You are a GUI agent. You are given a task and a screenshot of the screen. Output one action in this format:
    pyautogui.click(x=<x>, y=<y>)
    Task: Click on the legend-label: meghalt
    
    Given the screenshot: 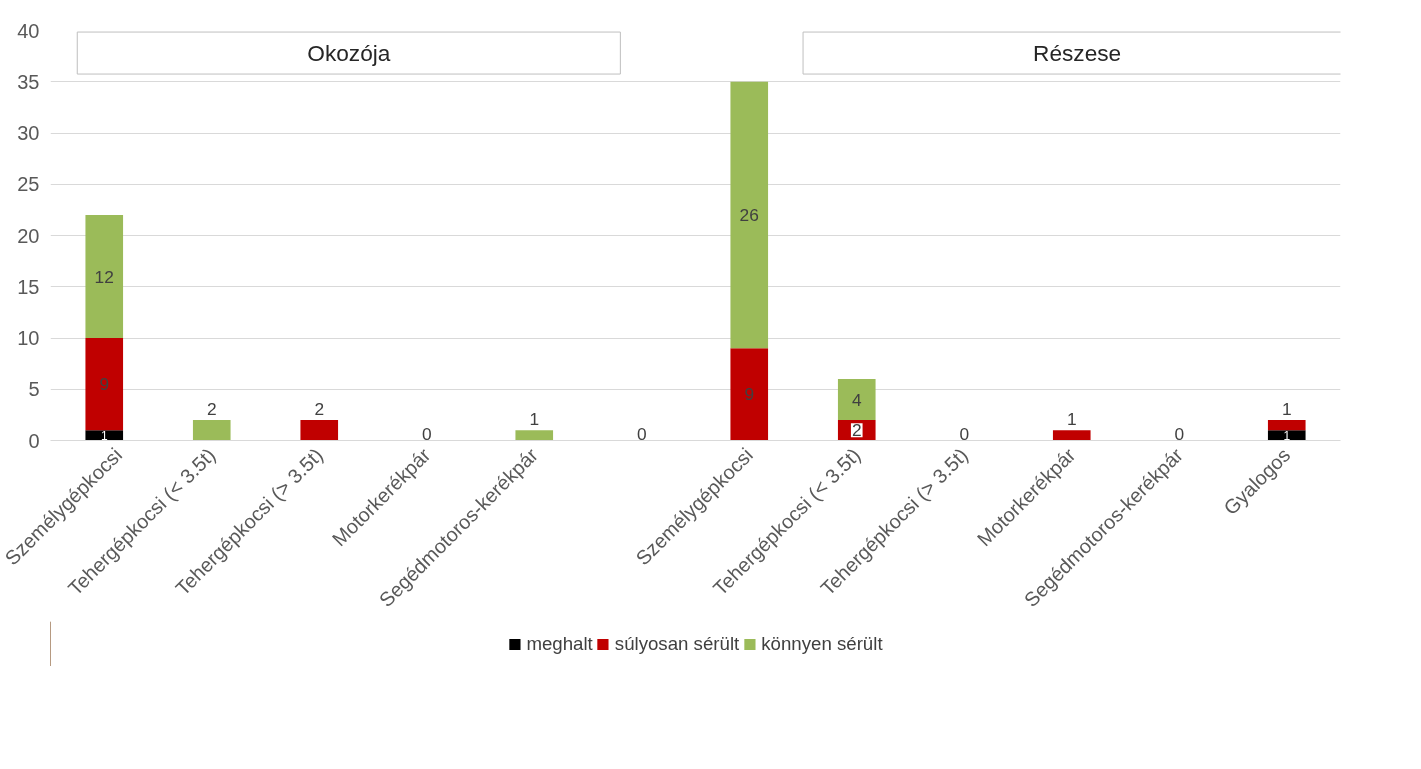 What is the action you would take?
    pyautogui.click(x=559, y=643)
    